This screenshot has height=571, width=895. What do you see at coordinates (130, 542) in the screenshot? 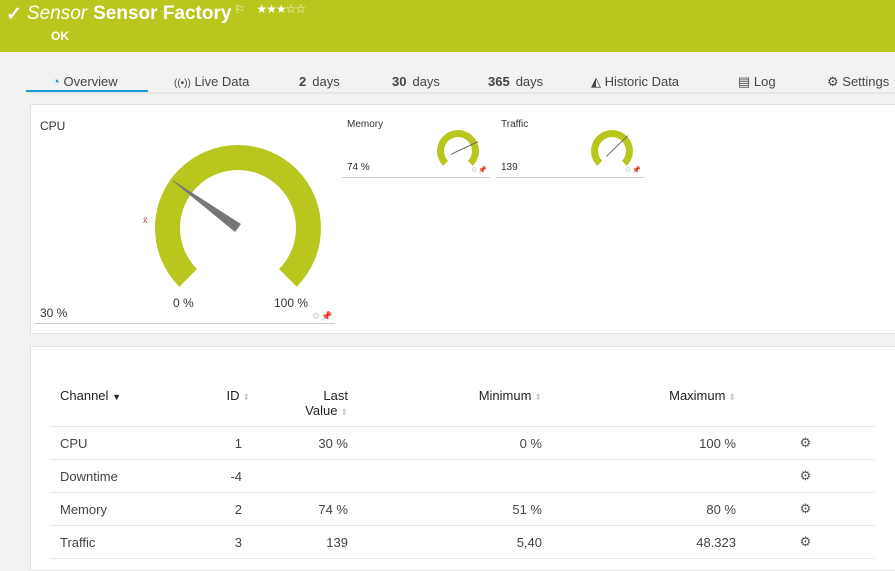
I see `cell-channel: Traffic` at bounding box center [130, 542].